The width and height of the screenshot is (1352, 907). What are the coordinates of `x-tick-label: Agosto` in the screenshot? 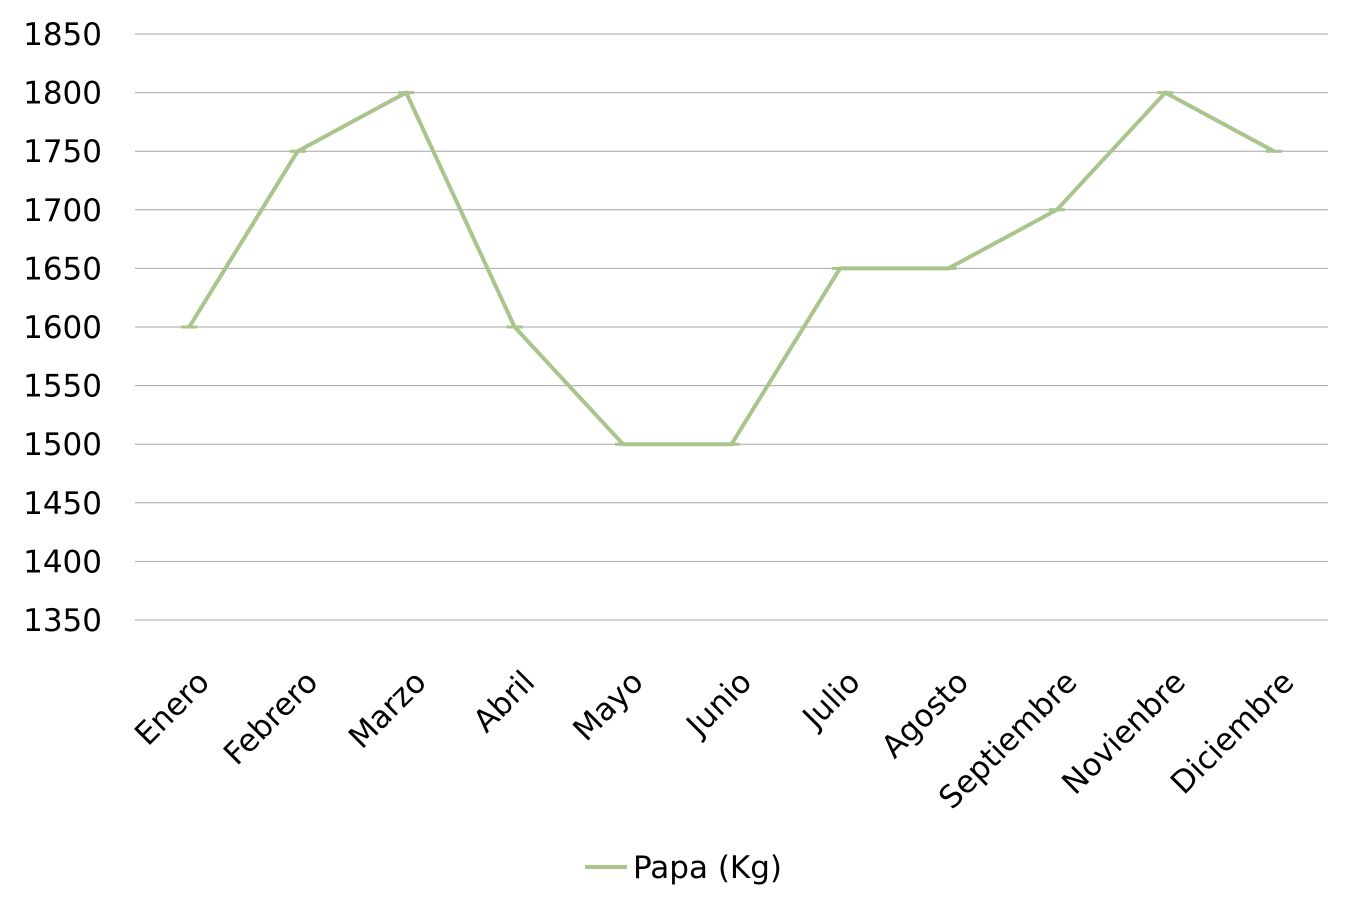 It's located at (925, 714).